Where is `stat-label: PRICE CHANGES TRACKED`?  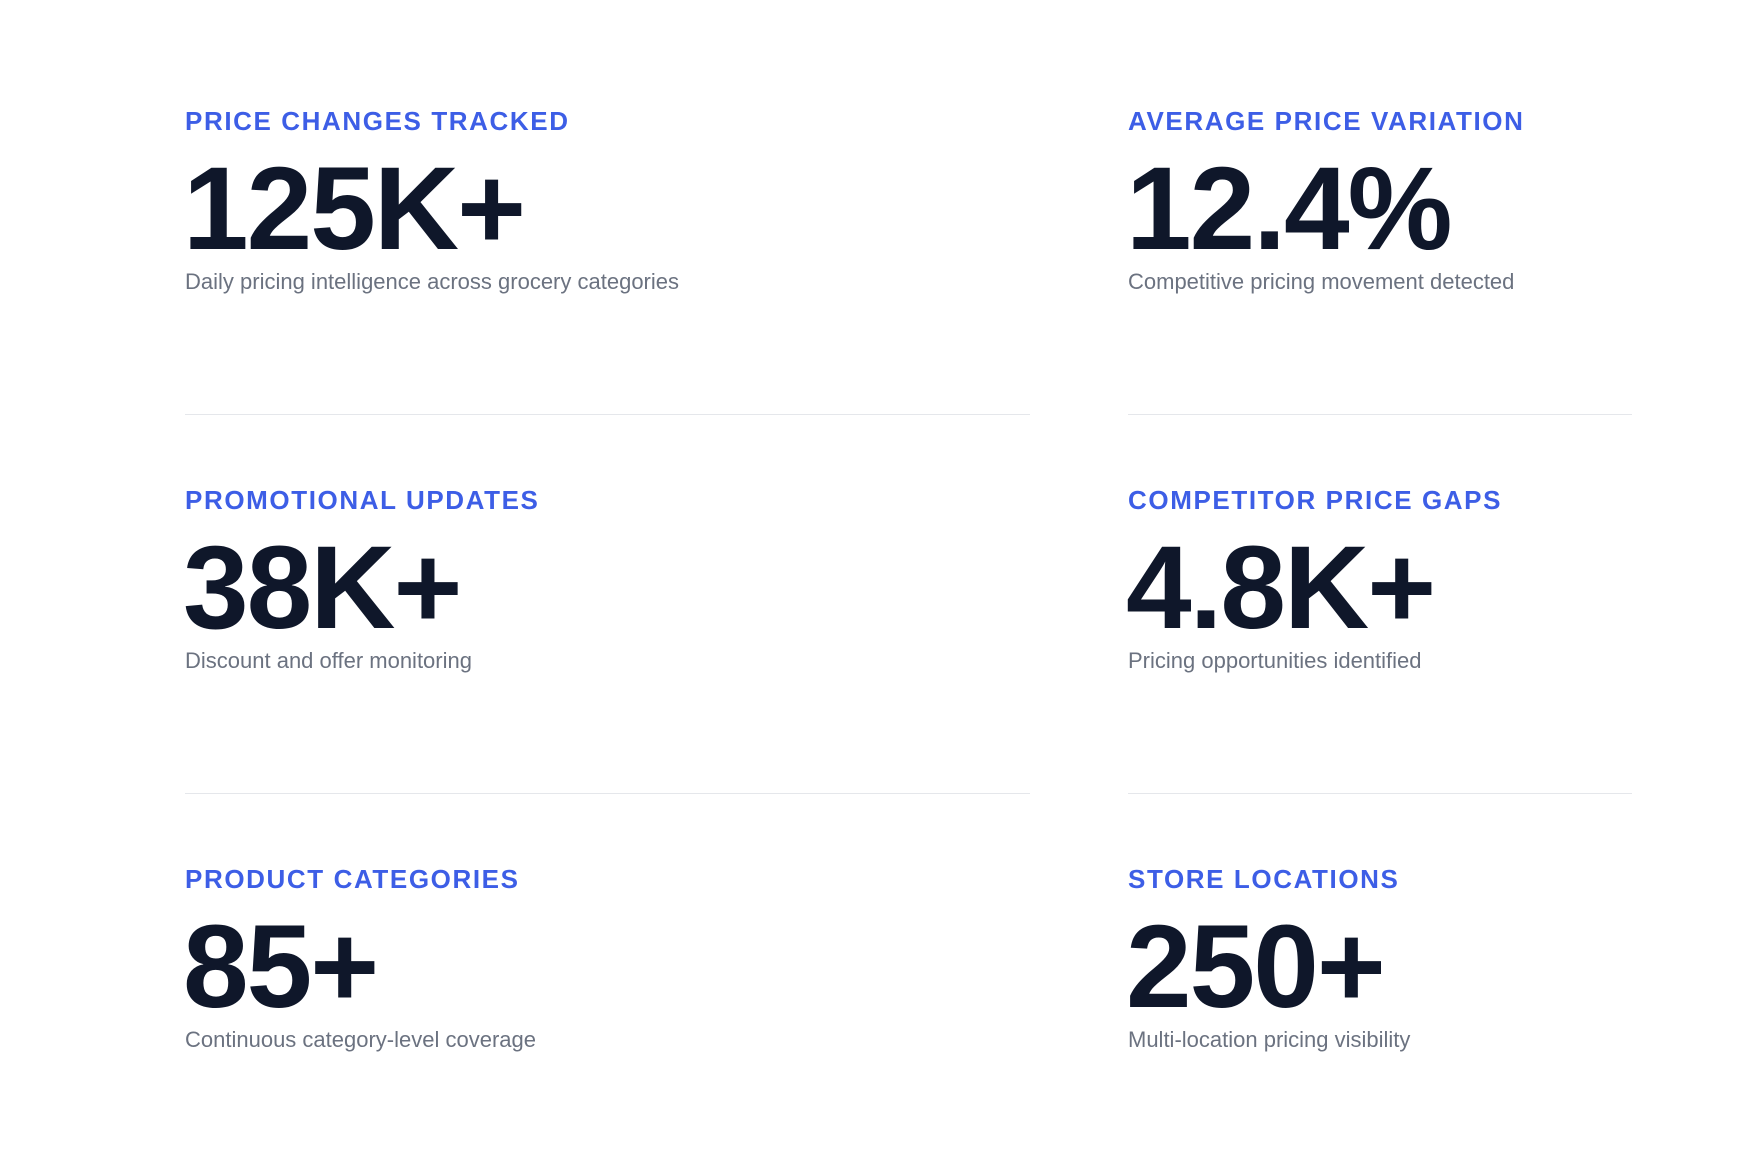
stat-label: PRICE CHANGES TRACKED is located at coordinates (377, 121).